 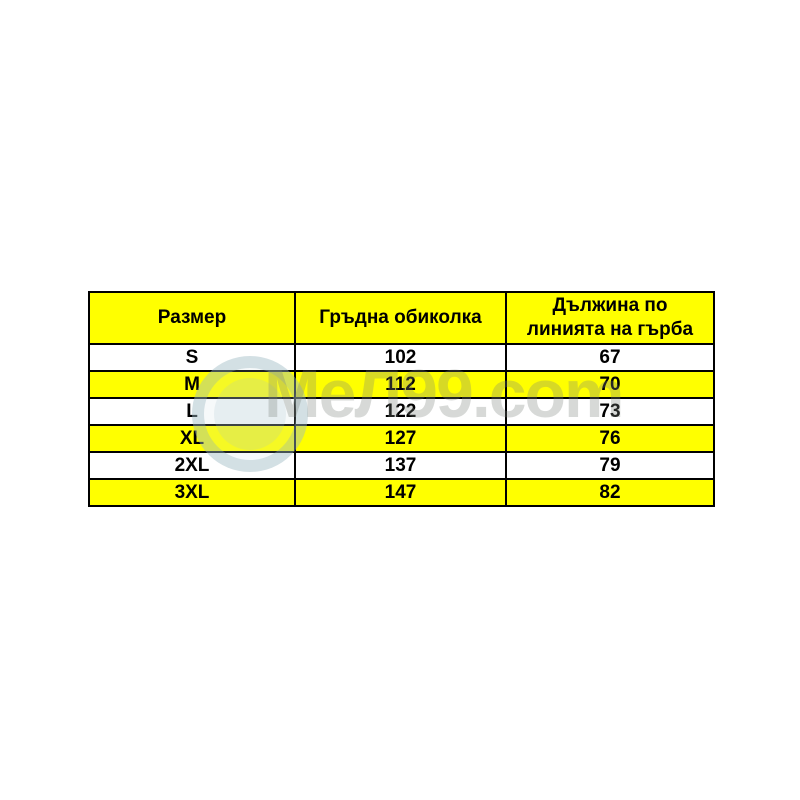 I want to click on table-cell-size: L, so click(x=192, y=411).